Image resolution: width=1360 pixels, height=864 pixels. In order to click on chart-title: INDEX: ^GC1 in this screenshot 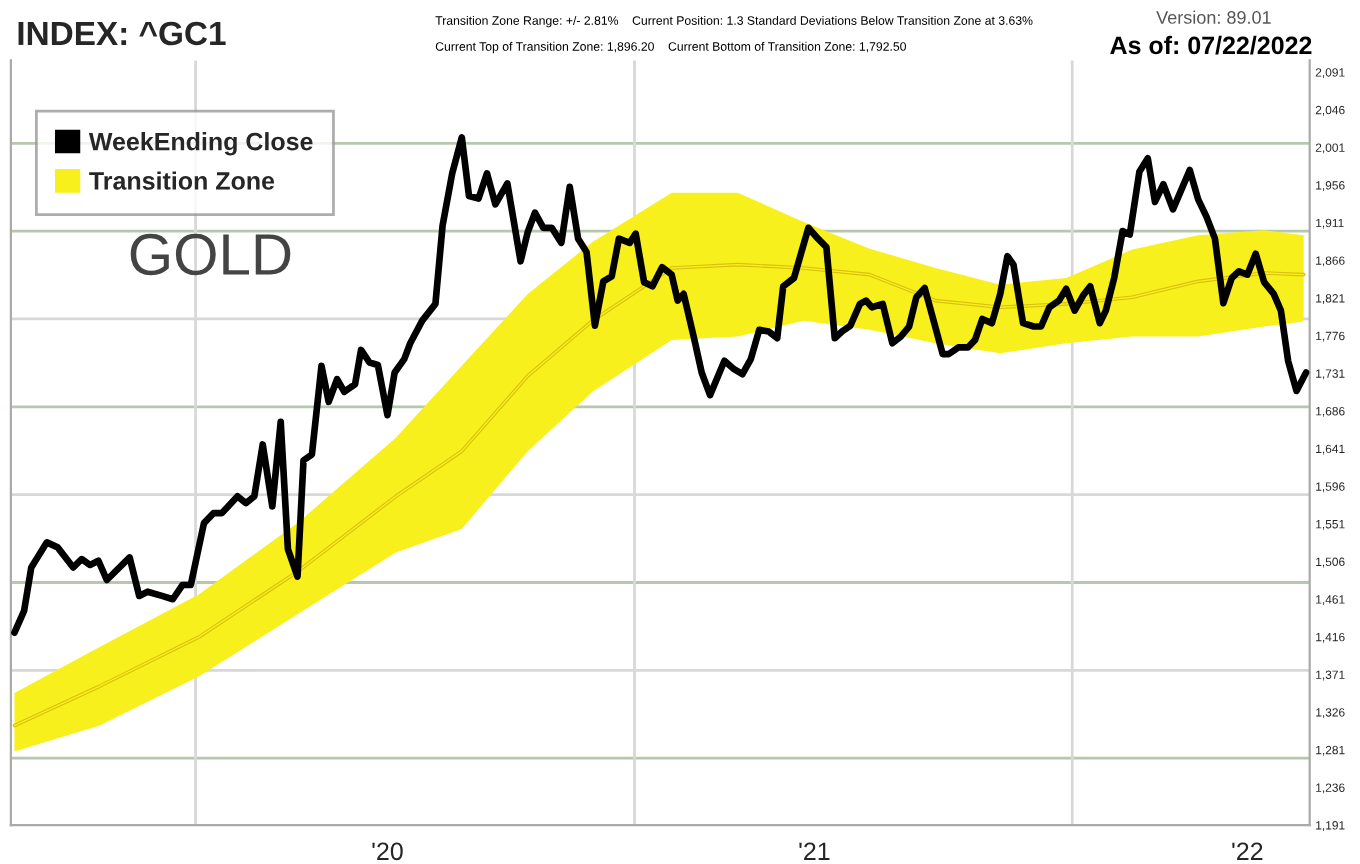, I will do `click(122, 33)`.